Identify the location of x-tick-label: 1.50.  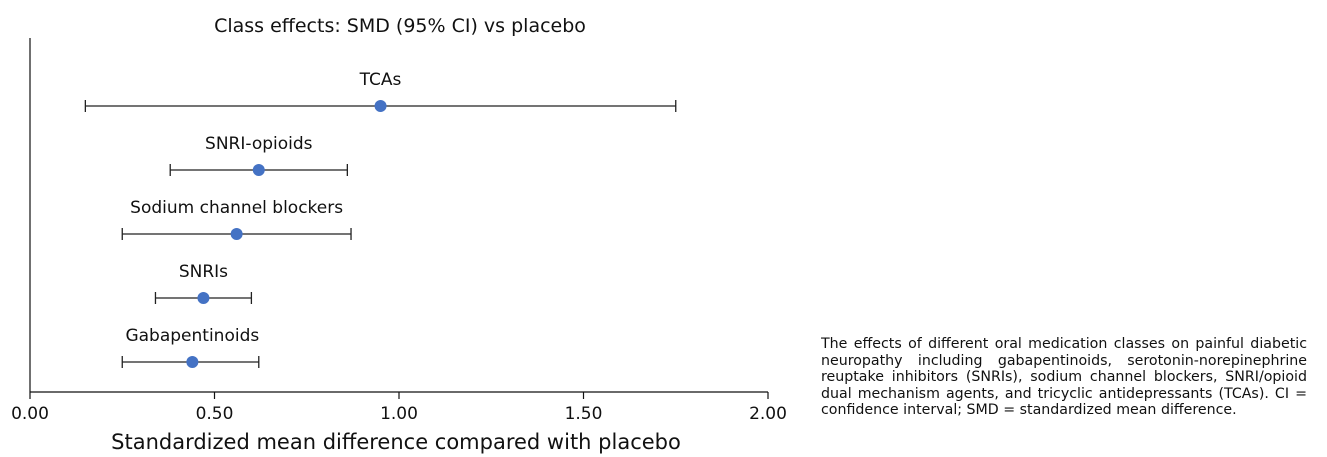
(584, 414).